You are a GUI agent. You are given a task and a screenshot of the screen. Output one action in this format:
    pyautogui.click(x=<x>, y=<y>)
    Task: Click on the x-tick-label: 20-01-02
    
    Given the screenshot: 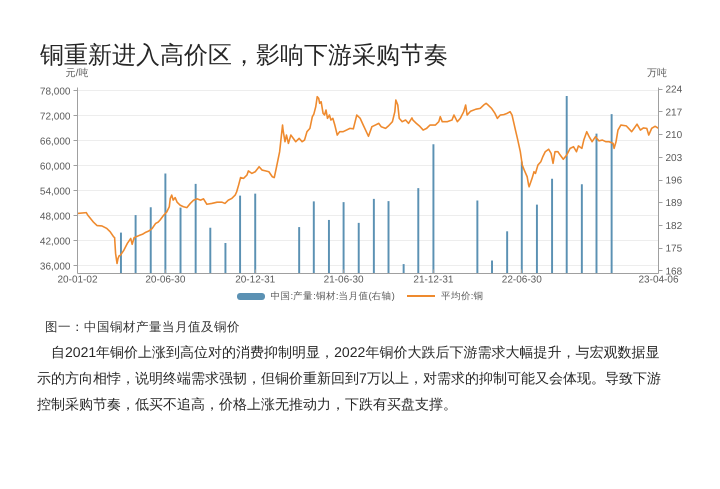 What is the action you would take?
    pyautogui.click(x=77, y=280)
    